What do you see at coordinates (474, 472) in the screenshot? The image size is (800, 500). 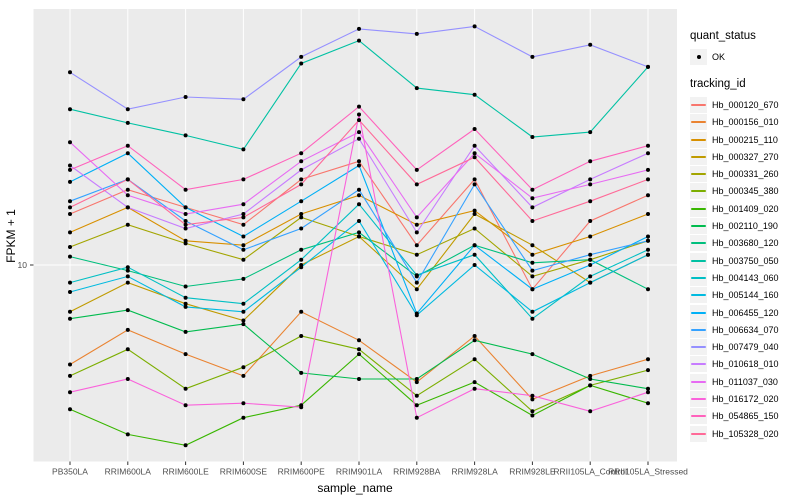 I see `x-tick-label: RRIM928LA` at bounding box center [474, 472].